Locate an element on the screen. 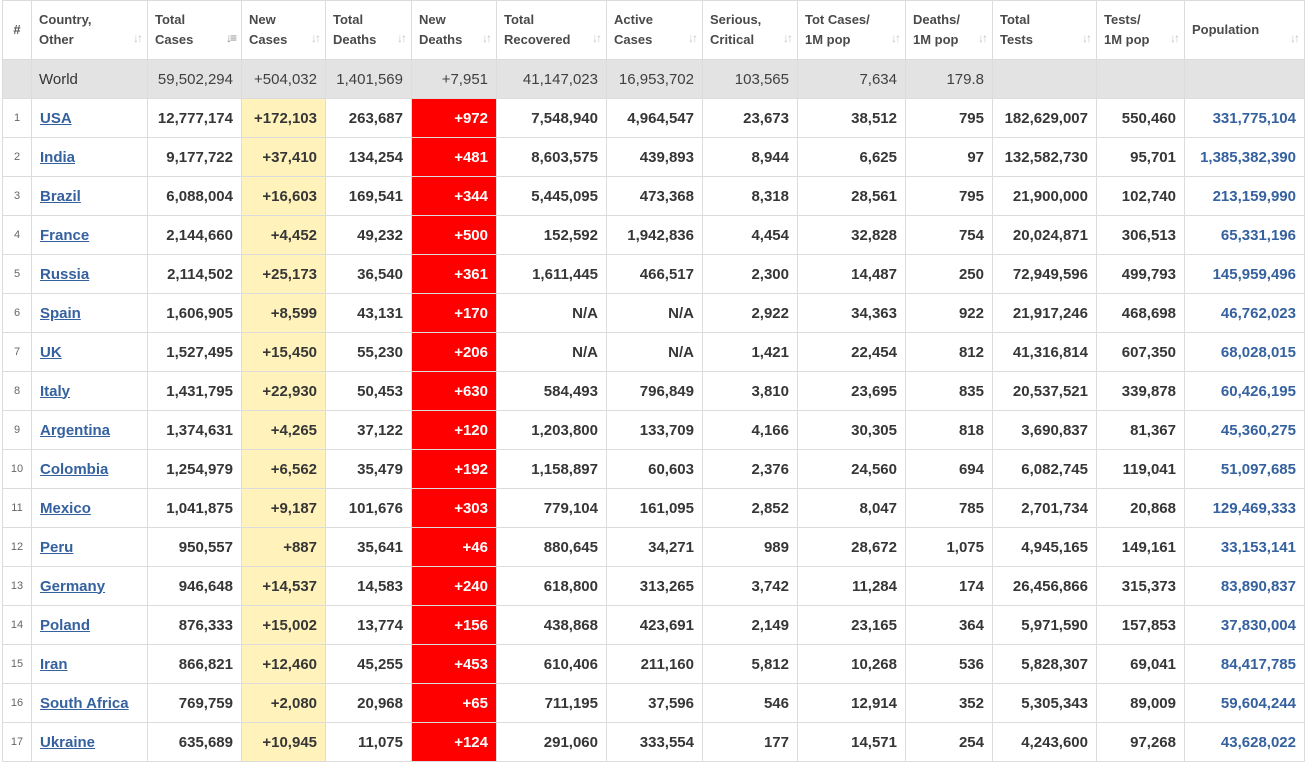 The width and height of the screenshot is (1309, 762). population-link: 65,331,196 is located at coordinates (1258, 235).